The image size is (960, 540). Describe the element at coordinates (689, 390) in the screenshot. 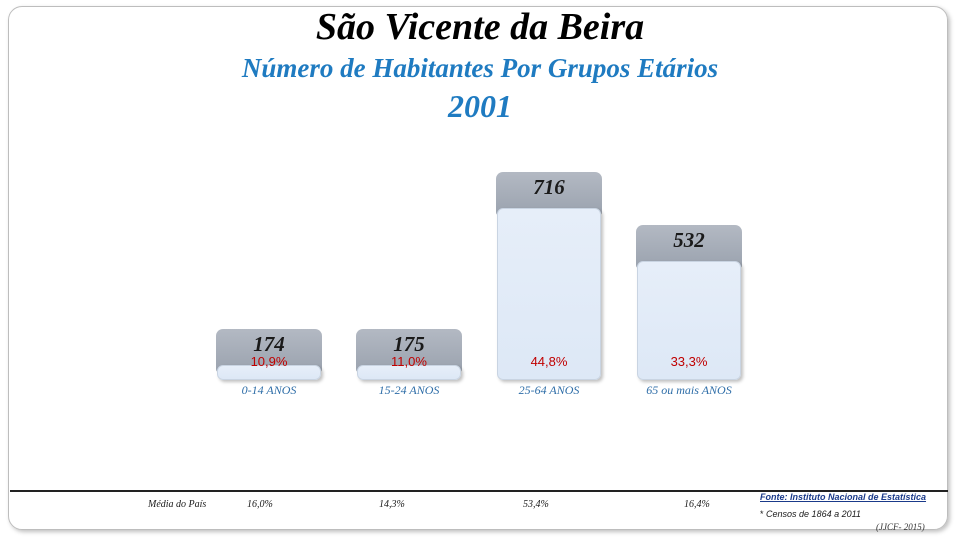

I see `category-label-4: 65 ou mais ANOS` at that location.